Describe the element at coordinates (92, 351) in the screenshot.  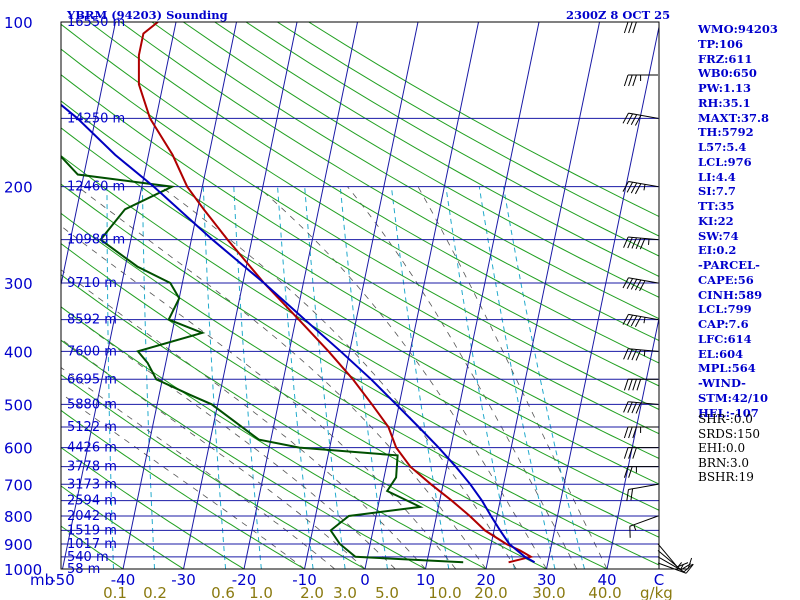
I see `height-label: 7600 m` at that location.